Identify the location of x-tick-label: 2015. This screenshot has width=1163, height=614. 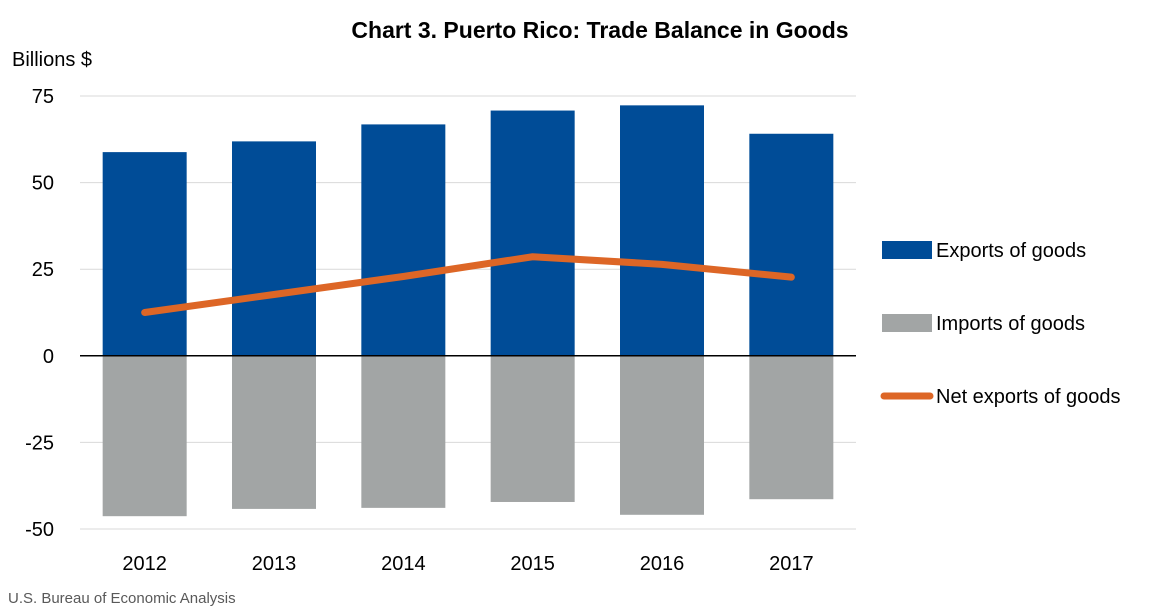
(532, 564).